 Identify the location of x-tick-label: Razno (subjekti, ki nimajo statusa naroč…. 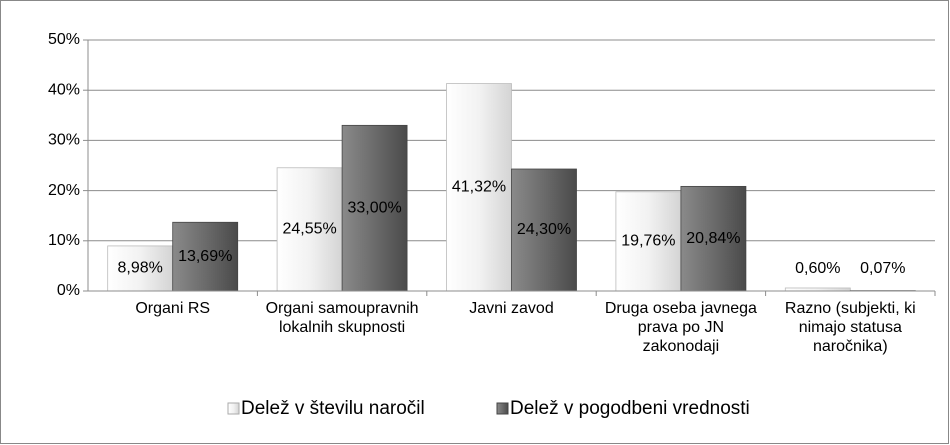
(850, 327).